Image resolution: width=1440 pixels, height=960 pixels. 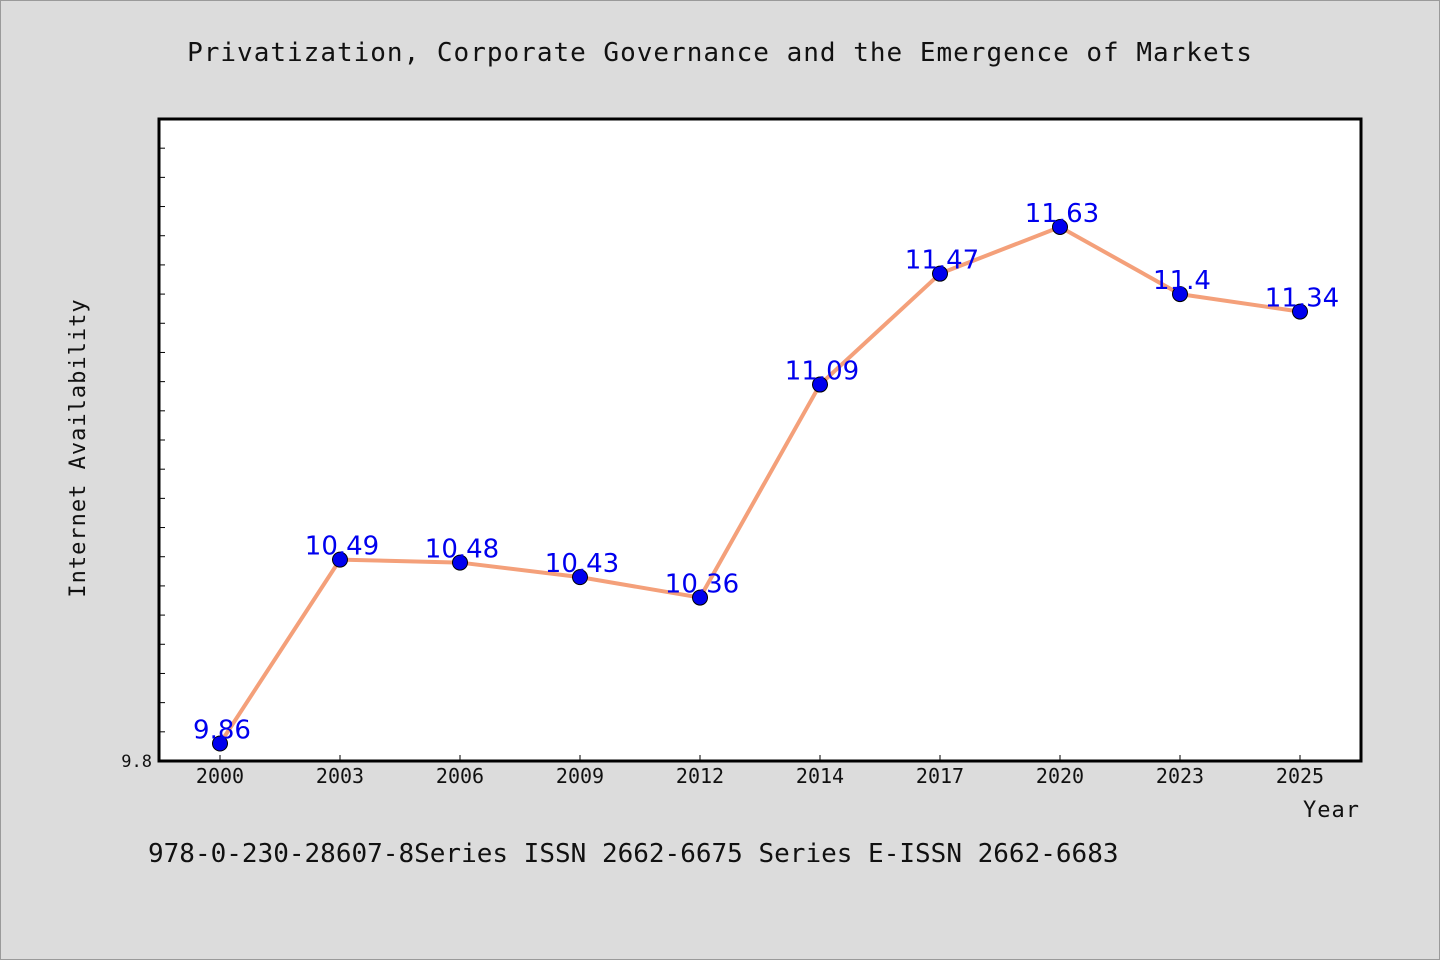 What do you see at coordinates (582, 564) in the screenshot?
I see `data-label: 10.43` at bounding box center [582, 564].